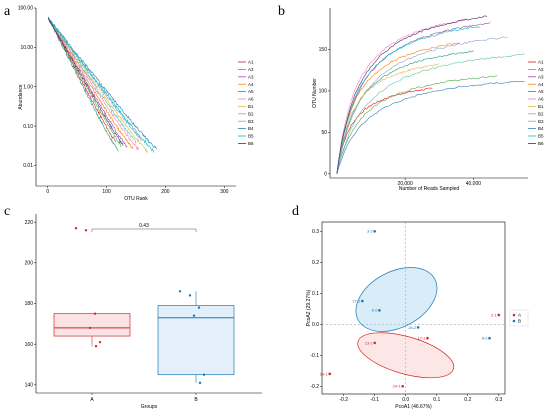  I want to click on rarefaction-line-a1, so click(384, 130).